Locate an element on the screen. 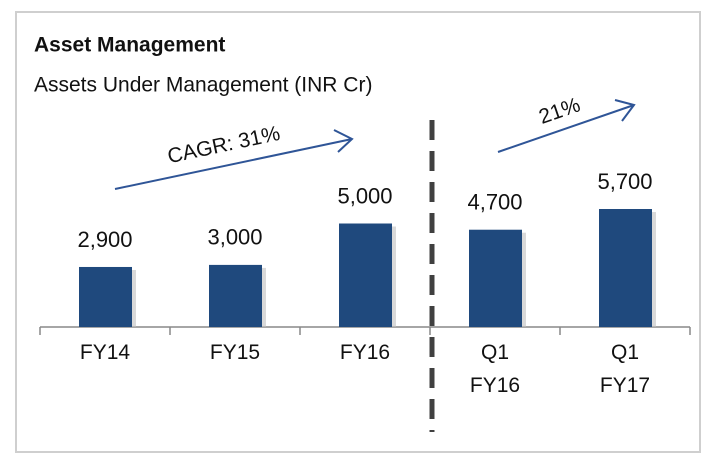  x-tick-label: FY14 is located at coordinates (105, 352).